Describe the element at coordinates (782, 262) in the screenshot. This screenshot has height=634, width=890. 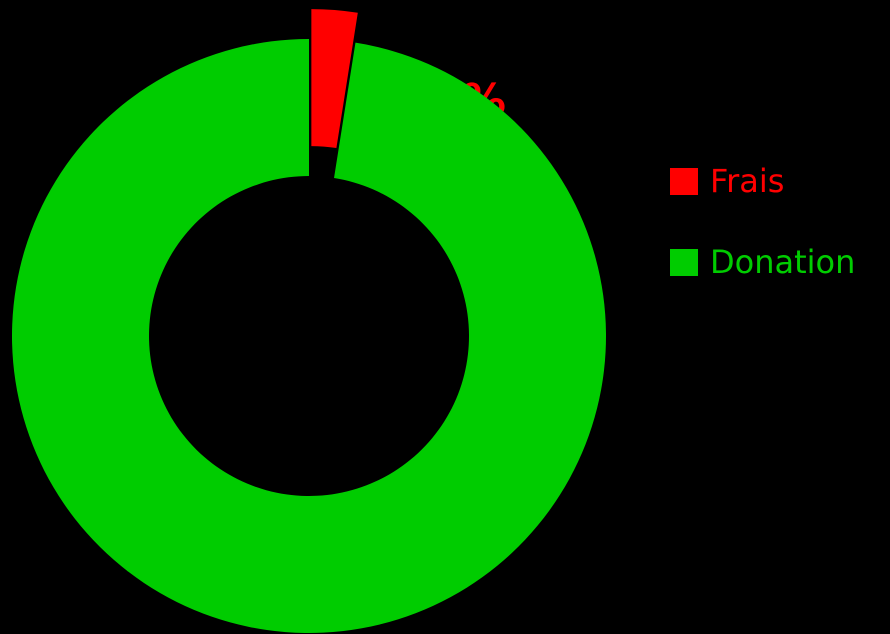
I see `legend-label: Donation` at that location.